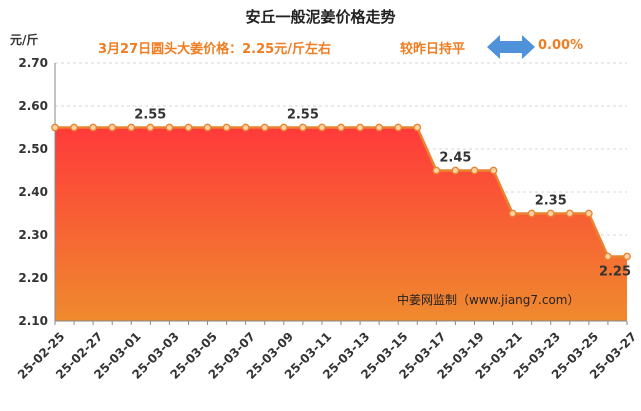  Describe the element at coordinates (24, 39) in the screenshot. I see `y-axis-label: 元/斤` at that location.